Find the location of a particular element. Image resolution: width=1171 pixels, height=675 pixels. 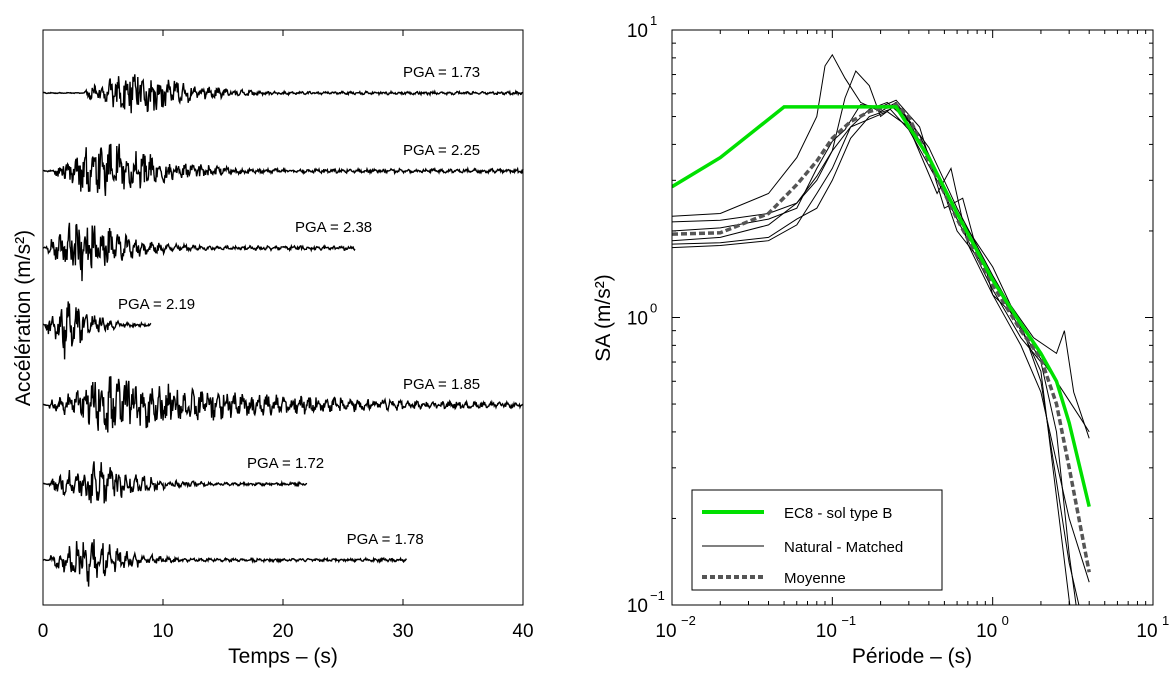

left-x-tick-label: 10 is located at coordinates (162, 631).